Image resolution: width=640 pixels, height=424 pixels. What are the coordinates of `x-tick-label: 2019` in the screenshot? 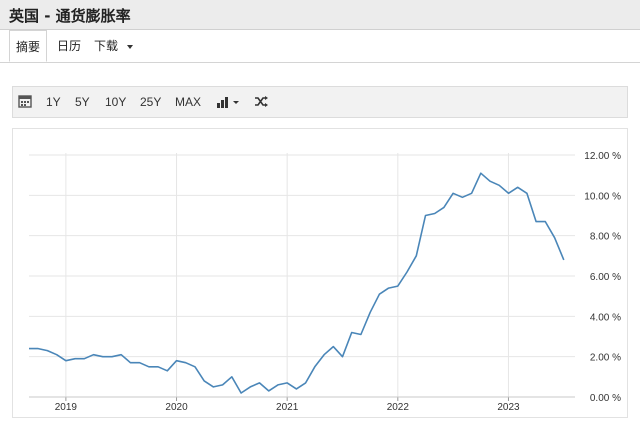 It's located at (66, 407).